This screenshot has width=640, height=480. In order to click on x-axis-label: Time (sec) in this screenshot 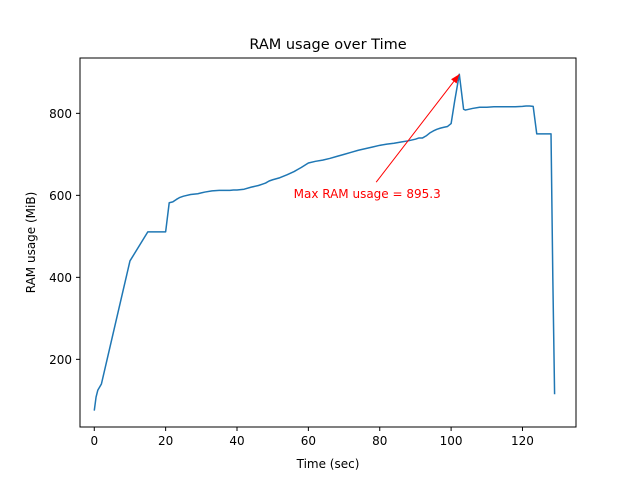, I will do `click(328, 464)`.